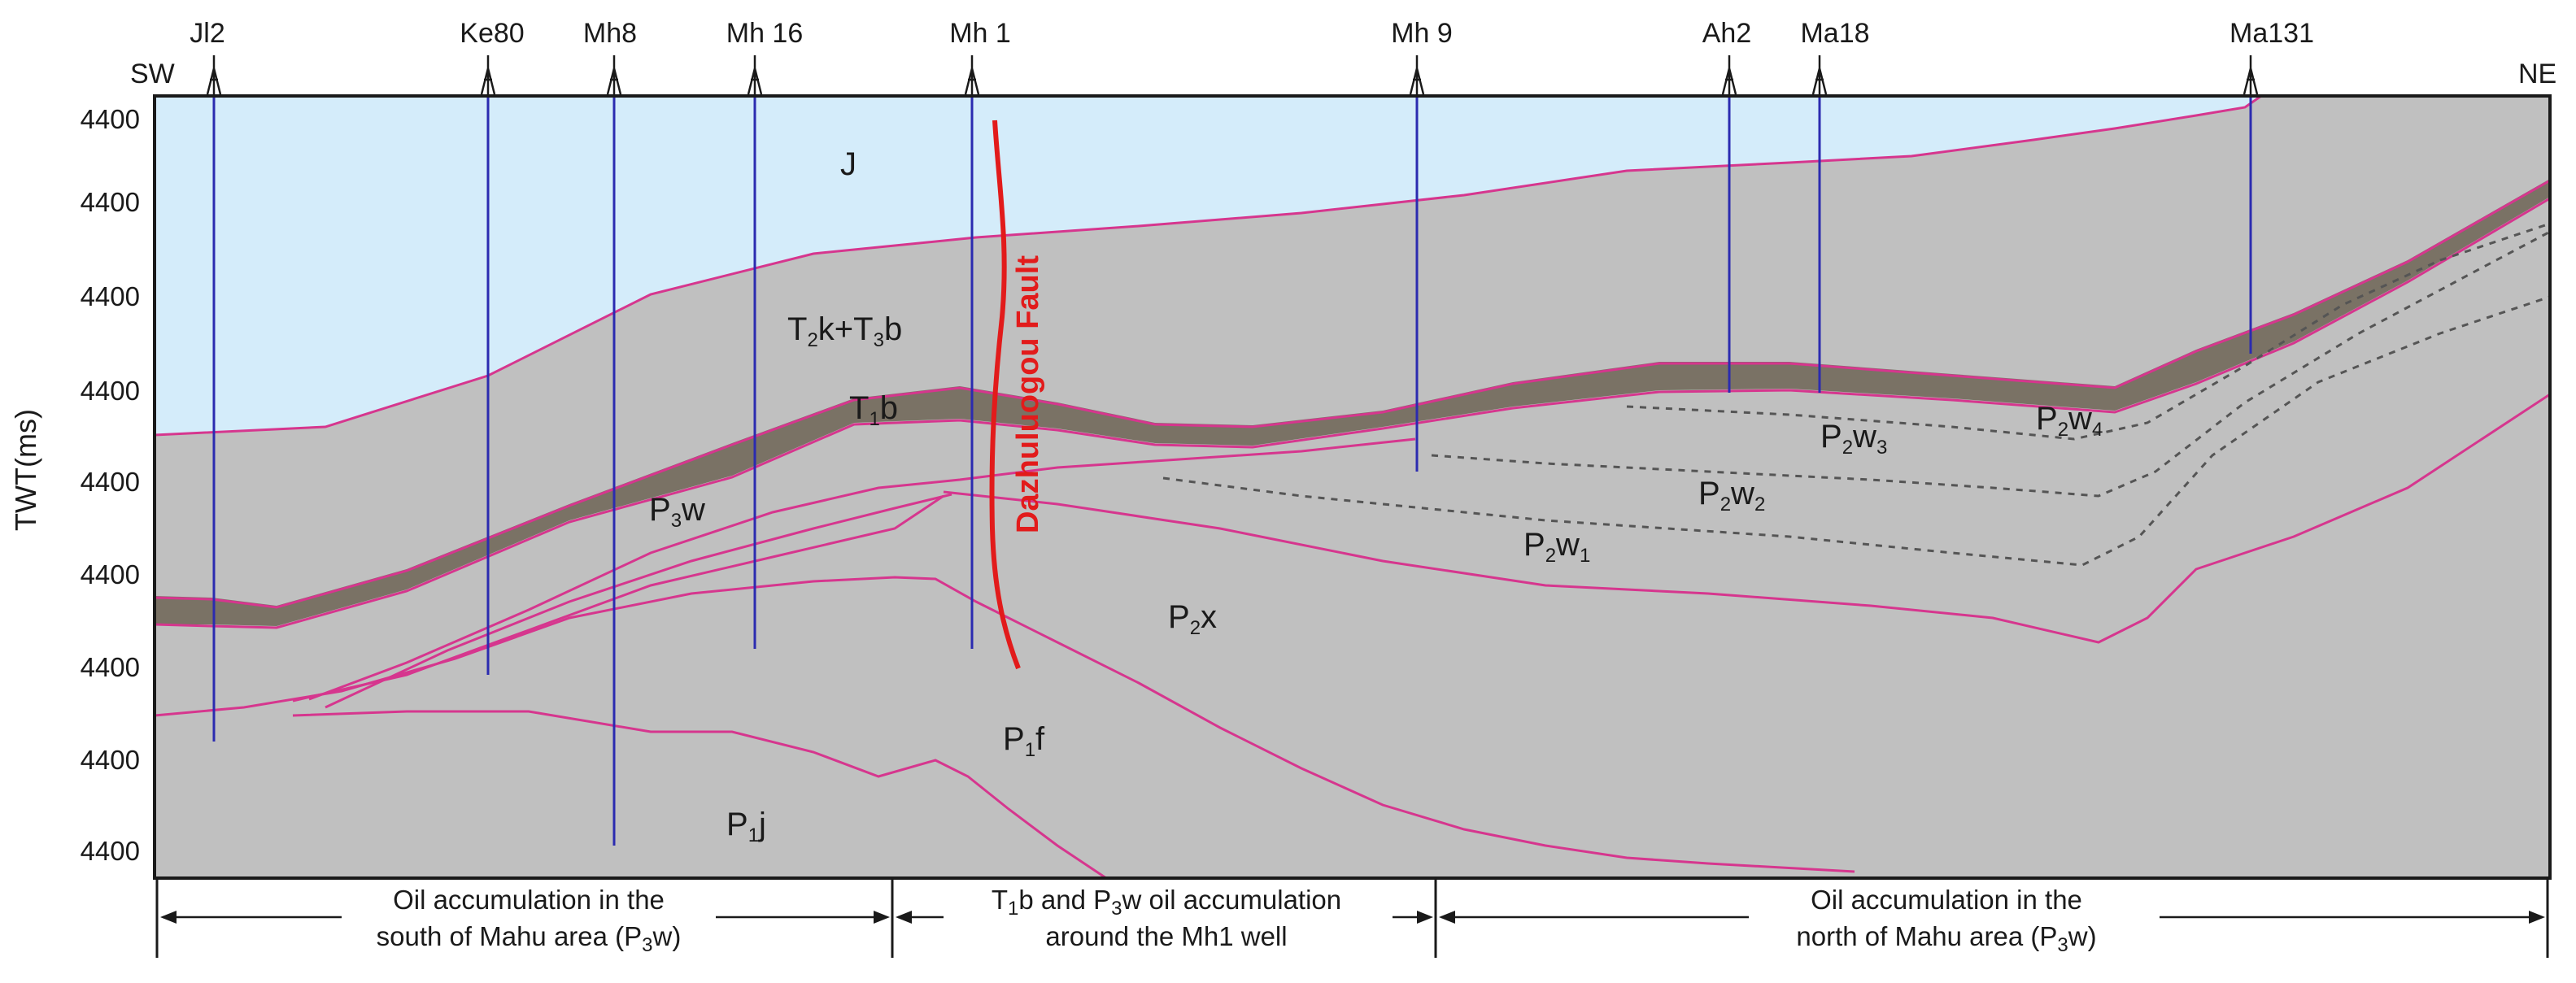  What do you see at coordinates (699, 794) in the screenshot?
I see `p1f-base-horizon` at bounding box center [699, 794].